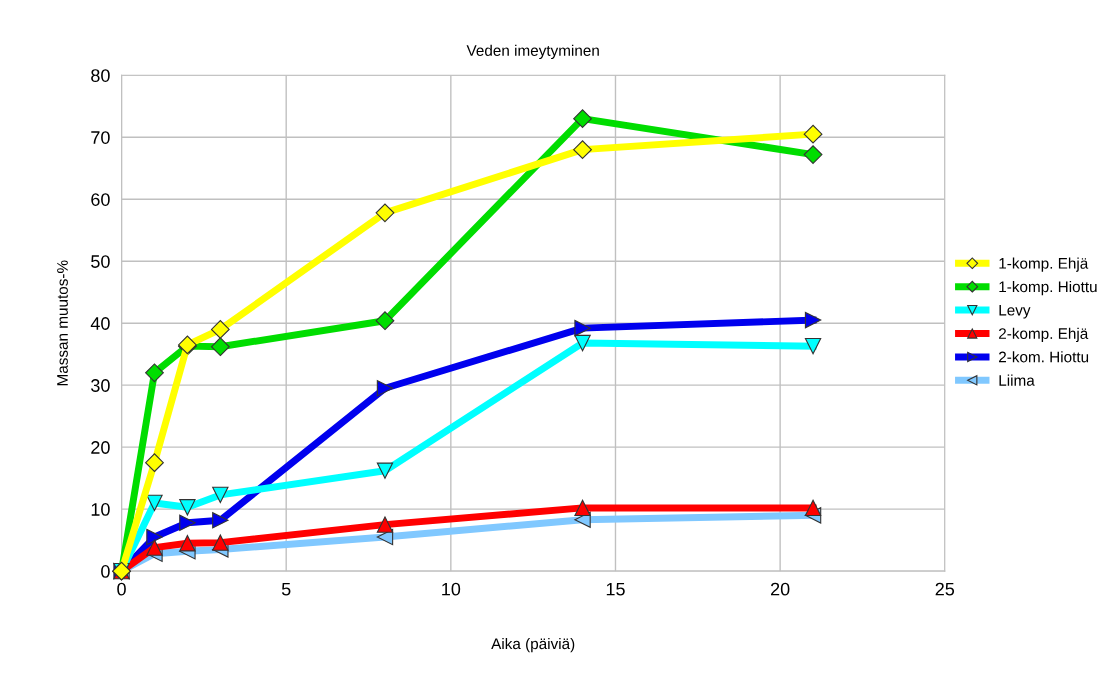  Describe the element at coordinates (100, 261) in the screenshot. I see `y-tick-label: 50` at that location.